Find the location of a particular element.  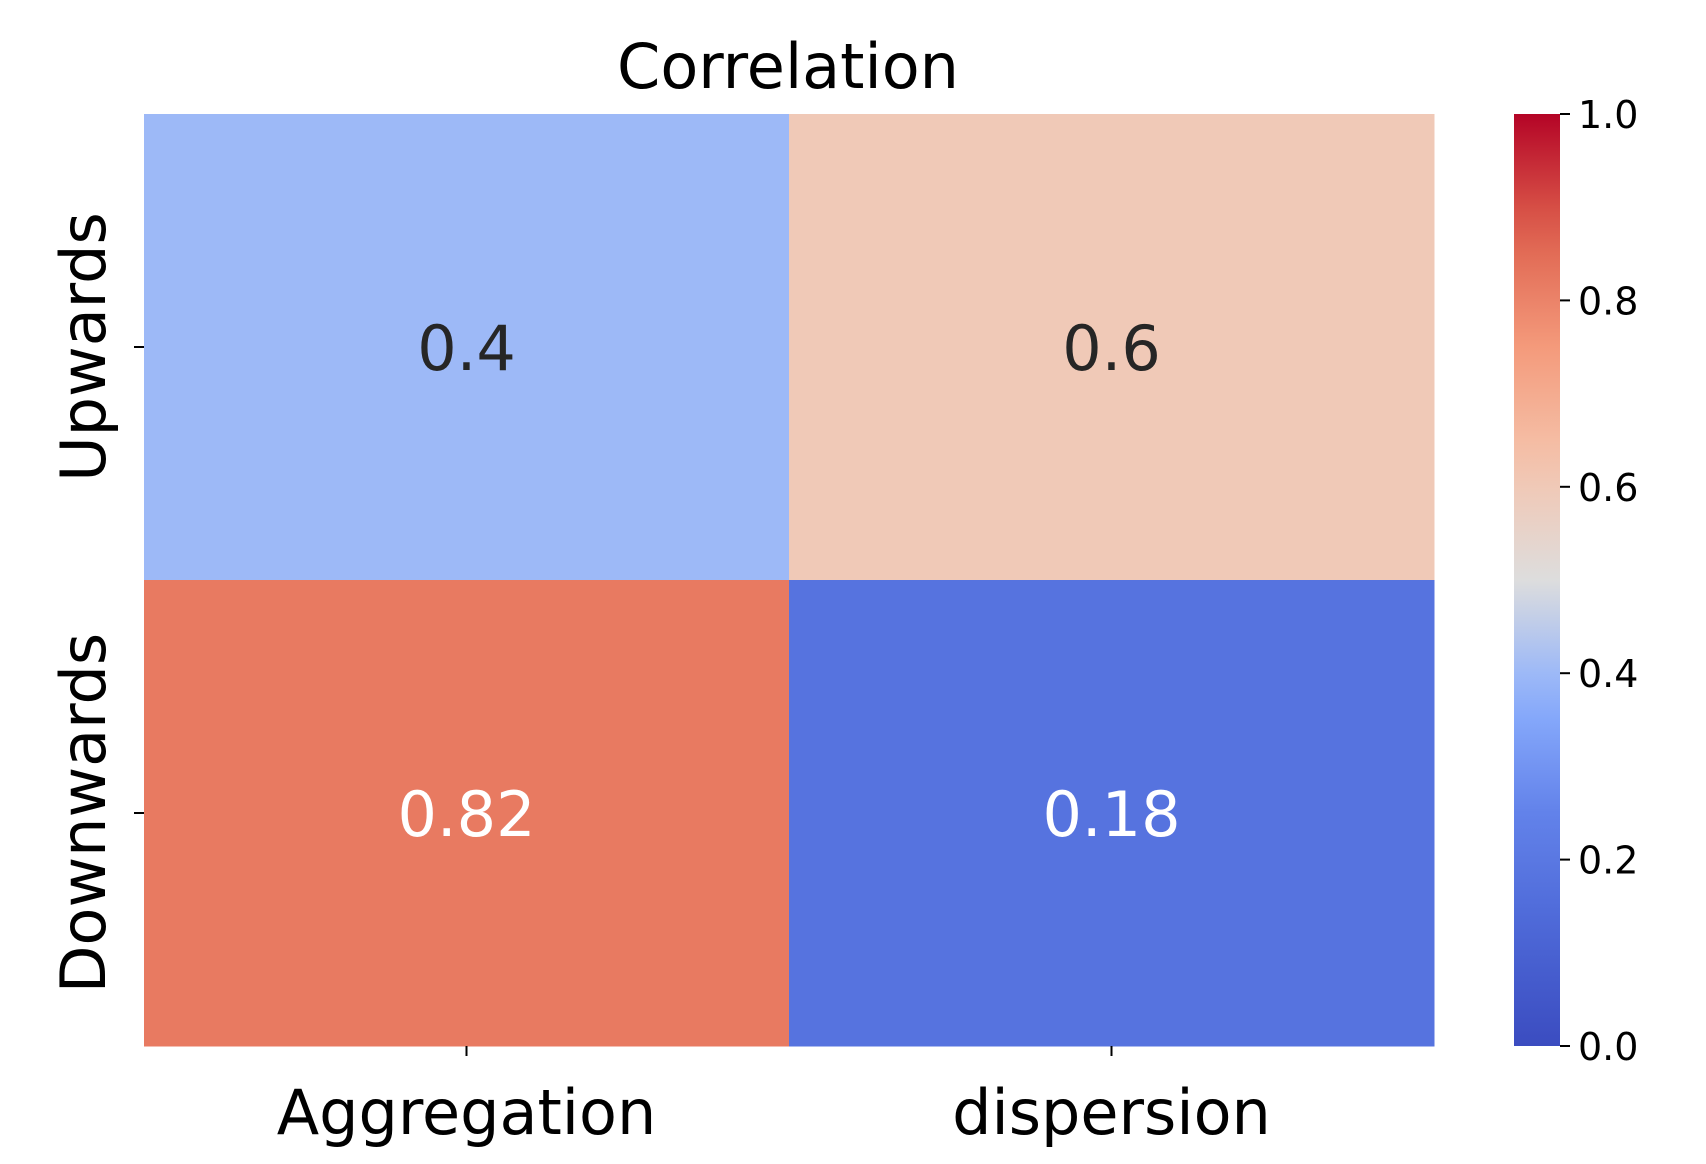

row-label: Downwards is located at coordinates (83, 813).